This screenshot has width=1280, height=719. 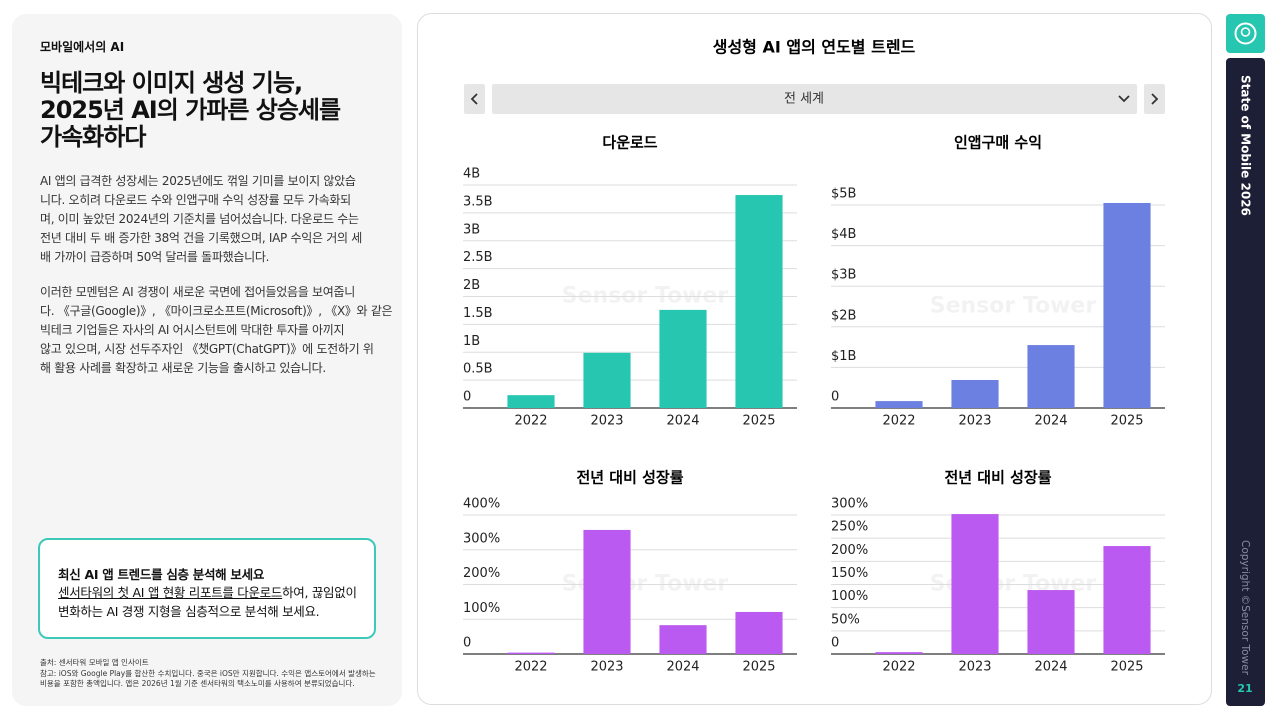 I want to click on y-tick-label: 0.5B, so click(x=478, y=369).